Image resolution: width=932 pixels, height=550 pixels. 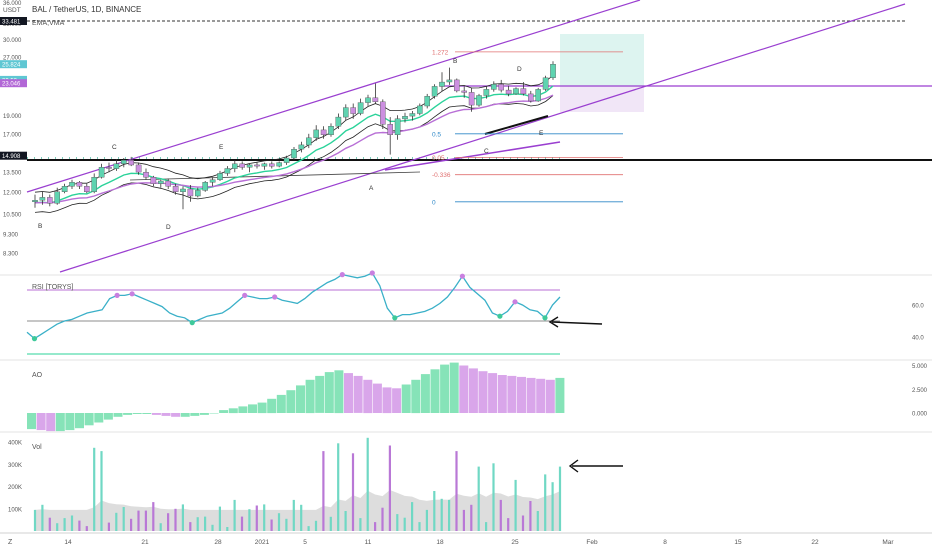 What do you see at coordinates (477, 397) in the screenshot?
I see `ao-pane: AO 5.000 2.500 0.000` at bounding box center [477, 397].